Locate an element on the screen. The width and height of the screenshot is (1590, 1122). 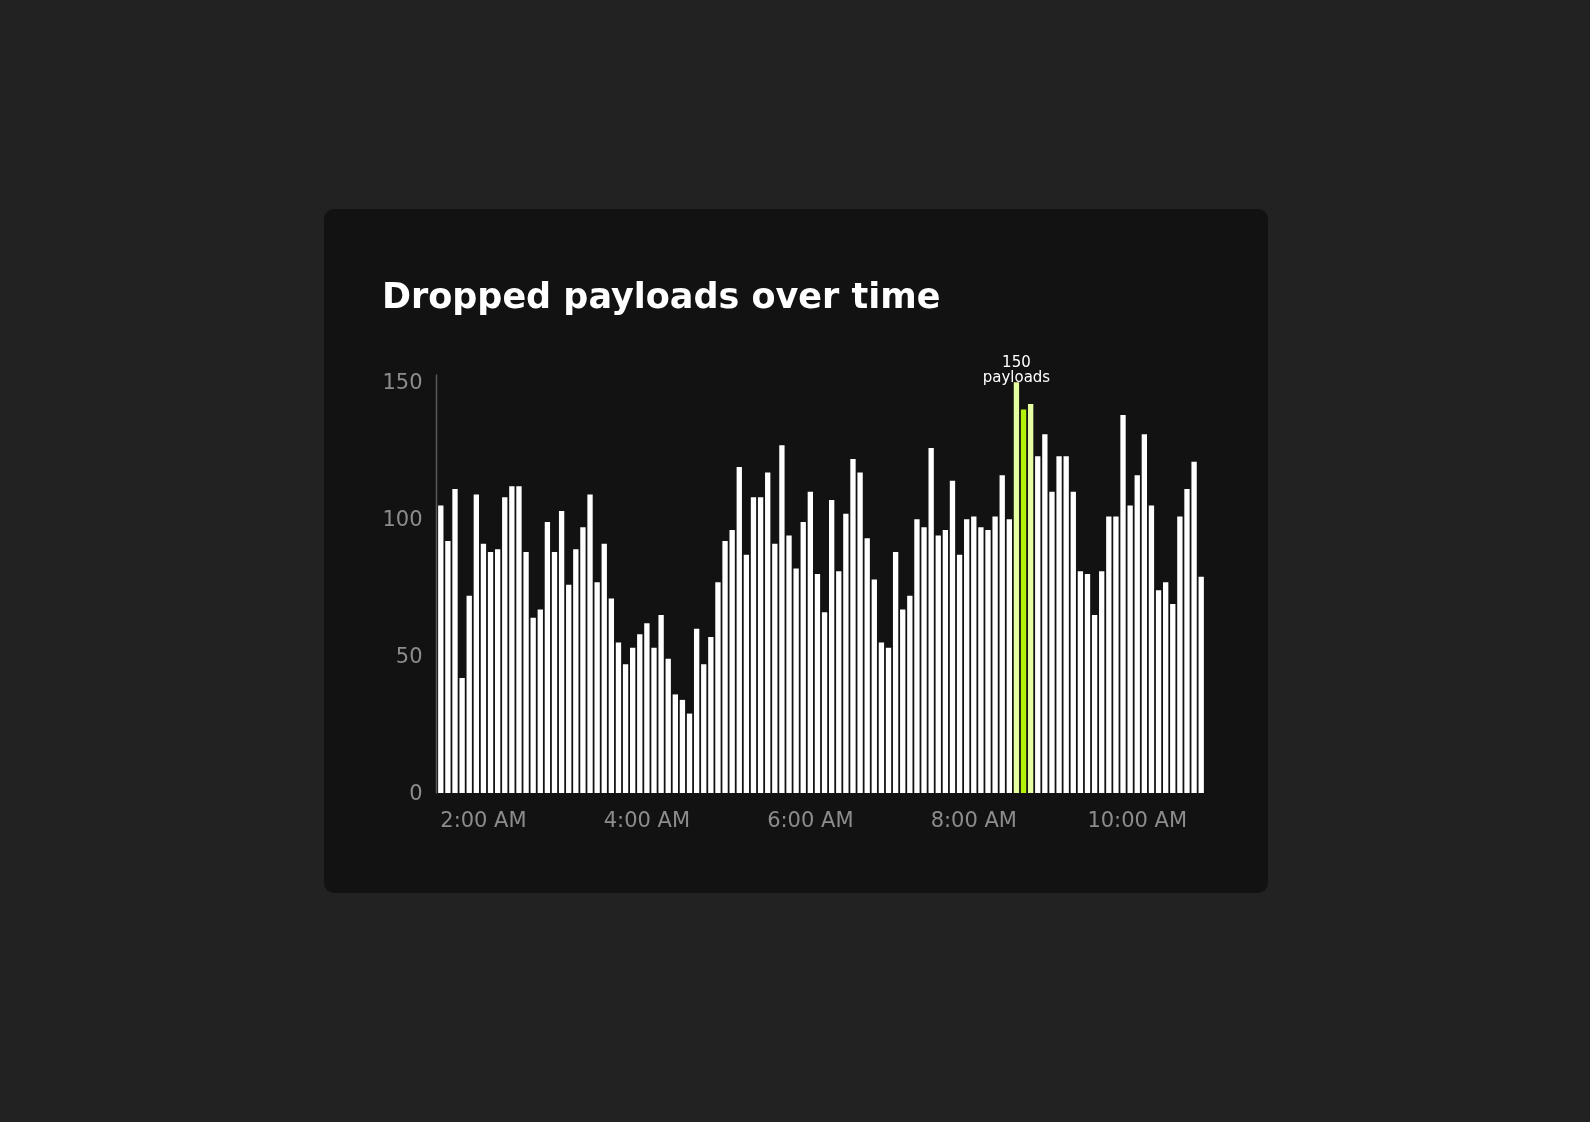
y-tick-label: 150 is located at coordinates (402, 381).